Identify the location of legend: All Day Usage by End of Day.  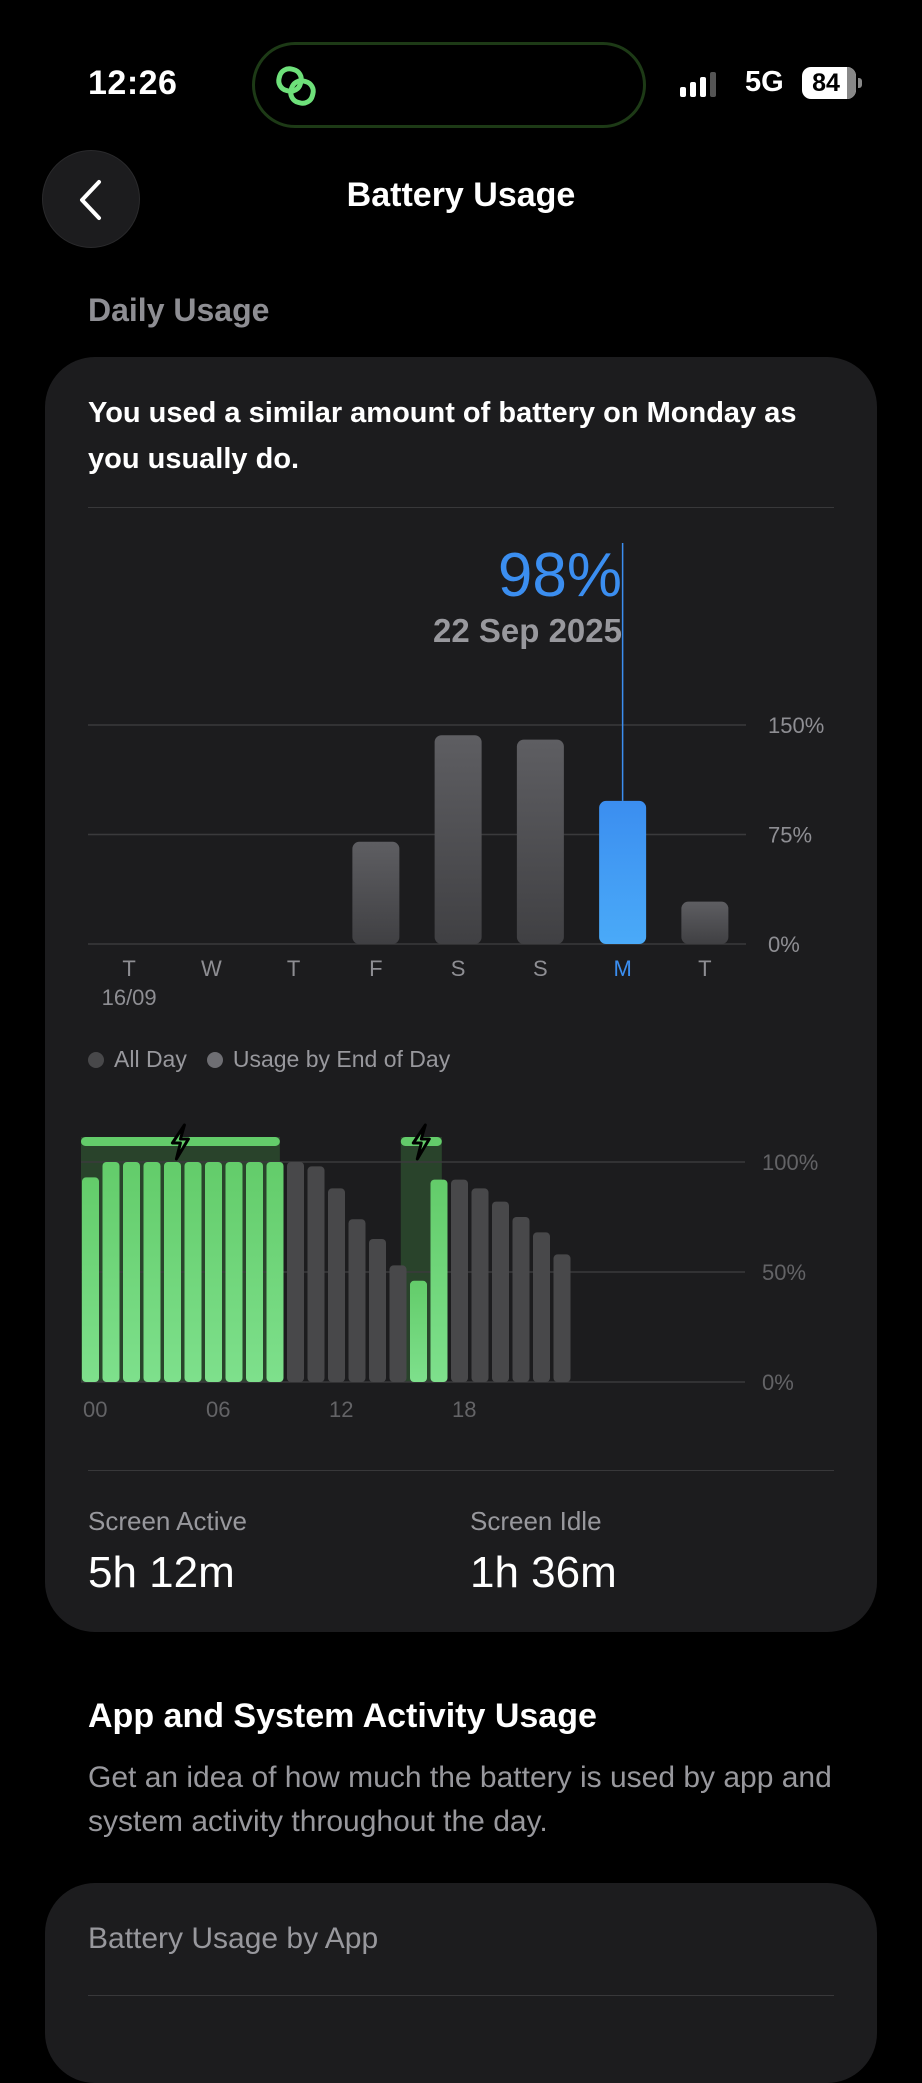
(269, 1059).